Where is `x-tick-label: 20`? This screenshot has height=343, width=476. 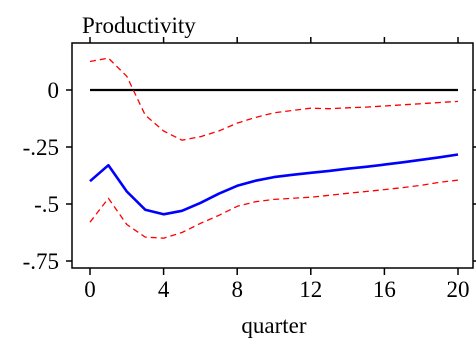 x-tick-label: 20 is located at coordinates (458, 289).